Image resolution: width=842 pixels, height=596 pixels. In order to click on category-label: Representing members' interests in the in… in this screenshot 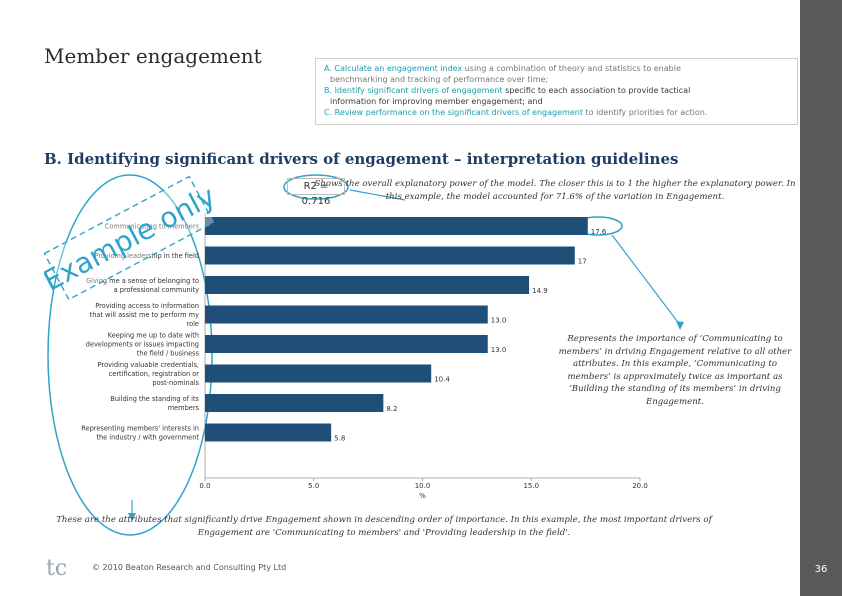, I will do `click(140, 433)`.